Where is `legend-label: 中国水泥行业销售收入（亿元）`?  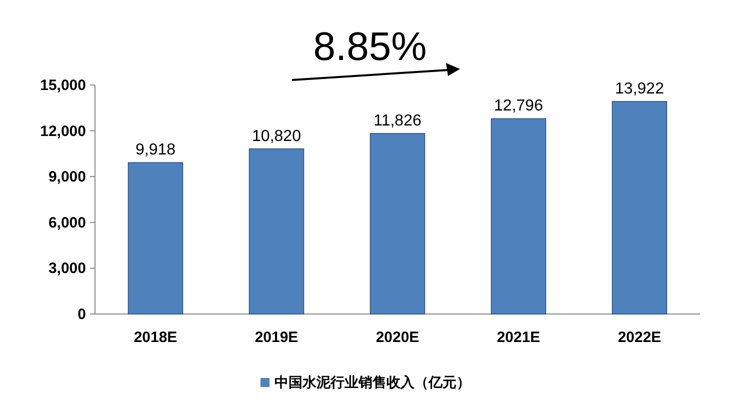
legend-label: 中国水泥行业销售收入（亿元） is located at coordinates (372, 382).